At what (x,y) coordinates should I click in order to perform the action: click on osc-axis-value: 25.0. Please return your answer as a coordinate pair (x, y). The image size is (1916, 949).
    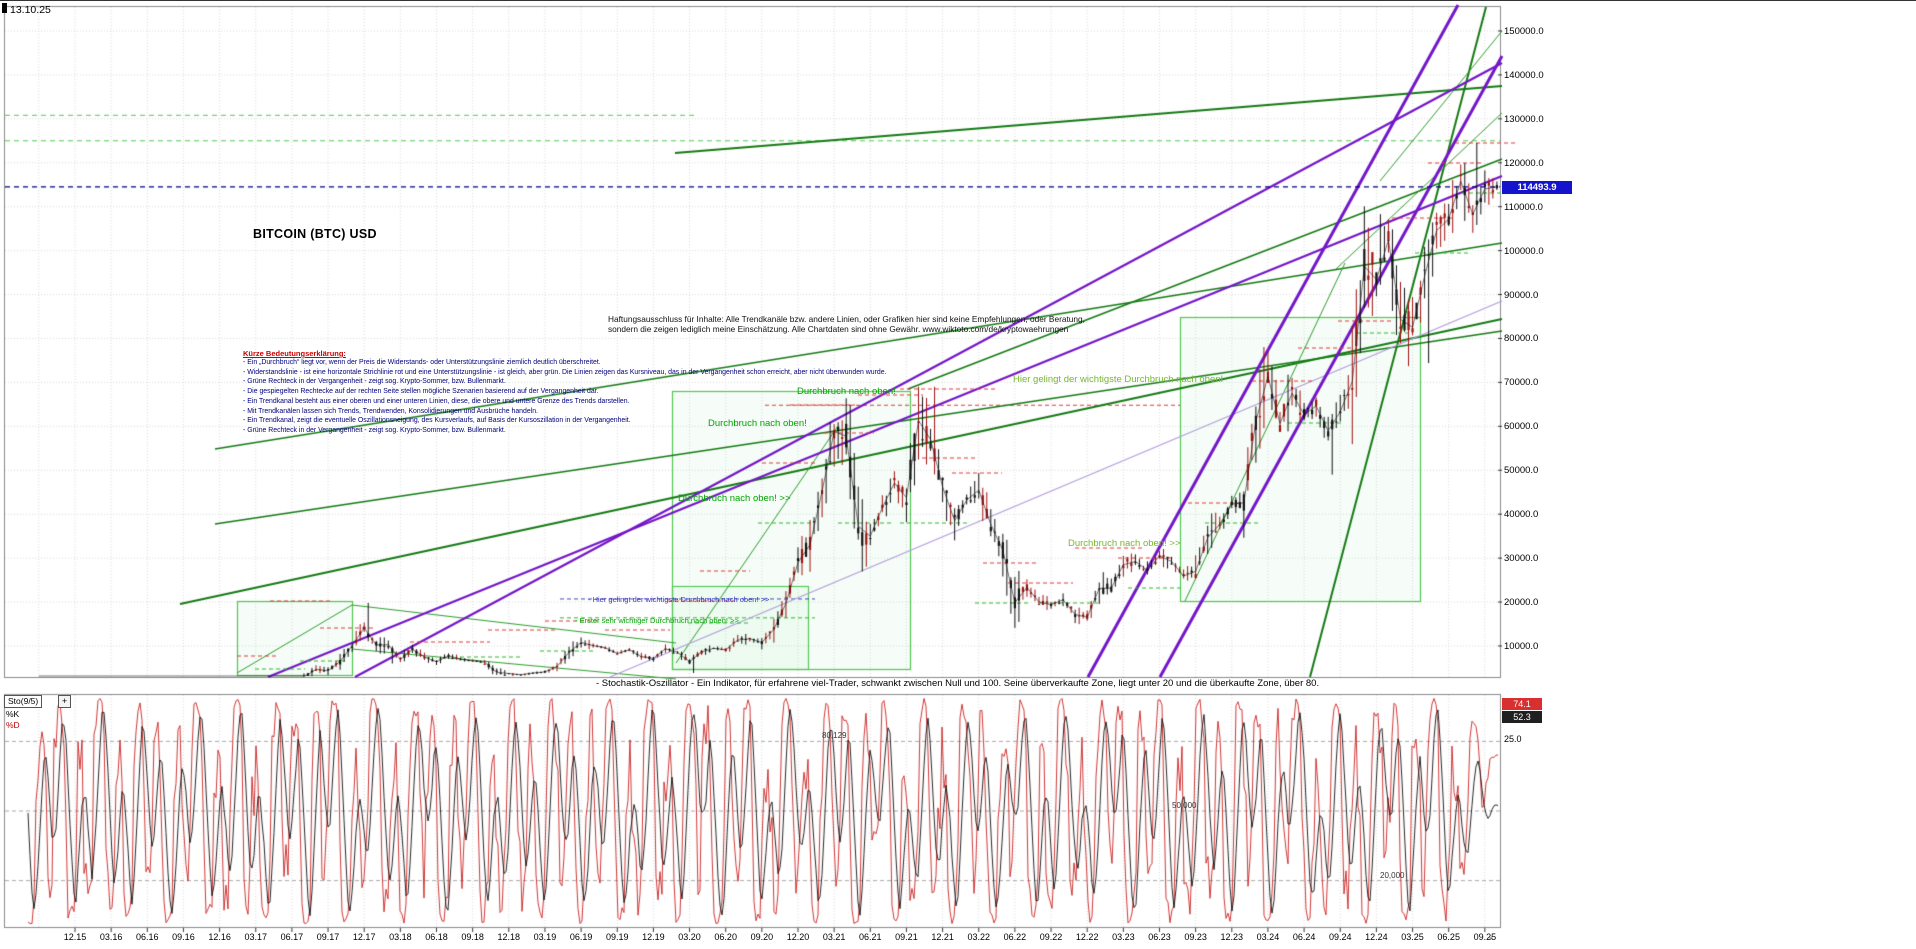
    Looking at the image, I should click on (1513, 739).